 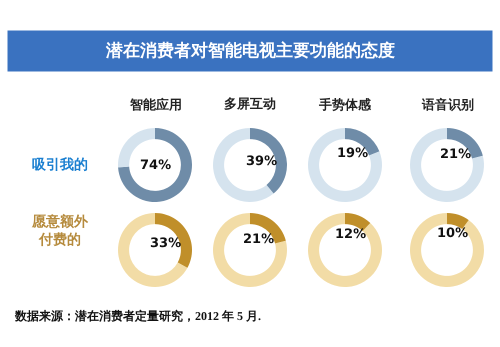 What do you see at coordinates (155, 105) in the screenshot?
I see `text: 智能应用` at bounding box center [155, 105].